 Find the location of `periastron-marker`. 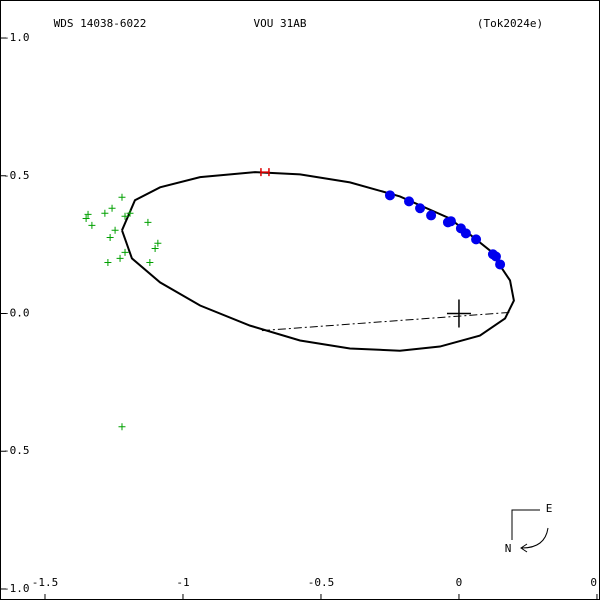

periastron-marker is located at coordinates (265, 172).